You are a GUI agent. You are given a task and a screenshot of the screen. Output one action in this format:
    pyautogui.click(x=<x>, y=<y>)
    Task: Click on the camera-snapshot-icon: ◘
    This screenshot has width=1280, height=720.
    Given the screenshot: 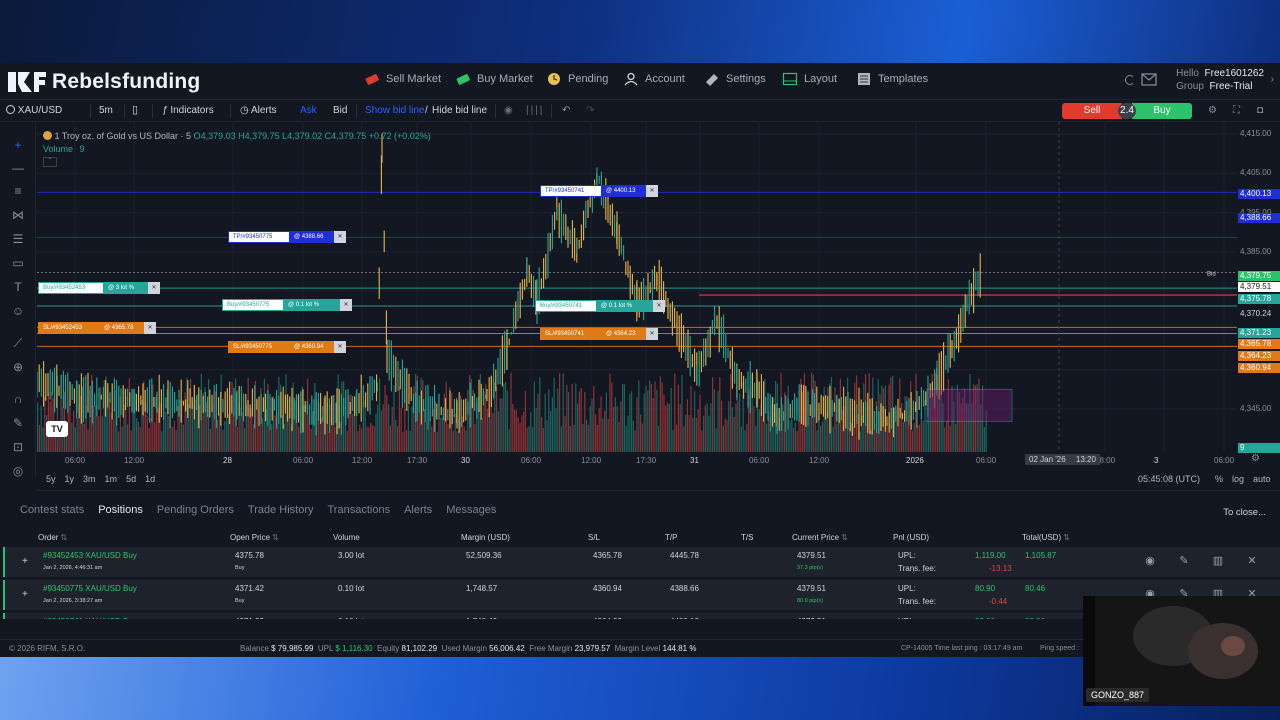 What is the action you would take?
    pyautogui.click(x=1260, y=110)
    